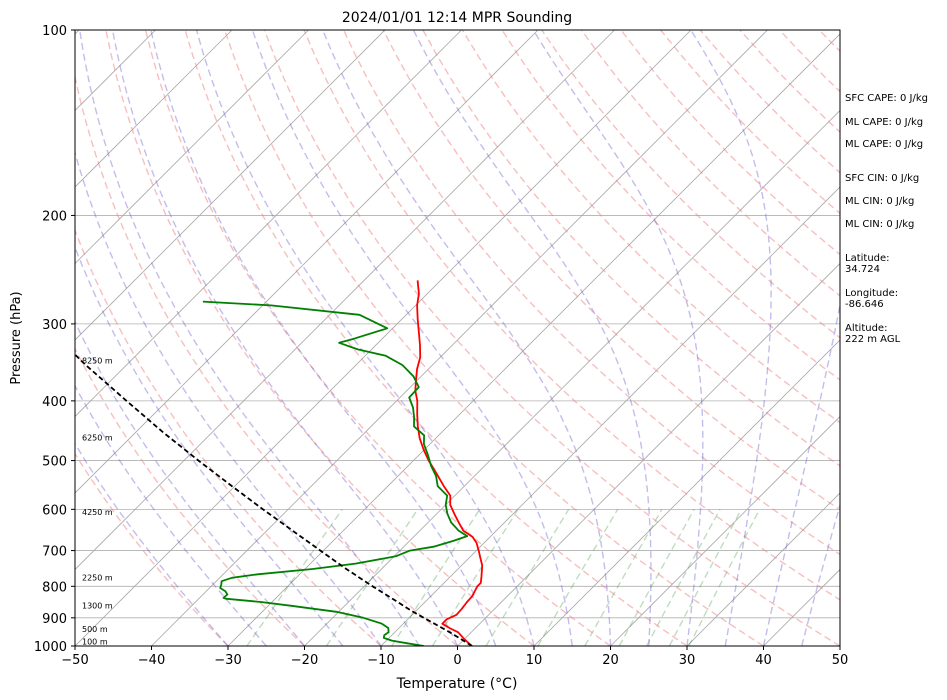 Image resolution: width=947 pixels, height=700 pixels. I want to click on chart-title: 2024/01/01 12:14 MPR Sounding, so click(457, 18).